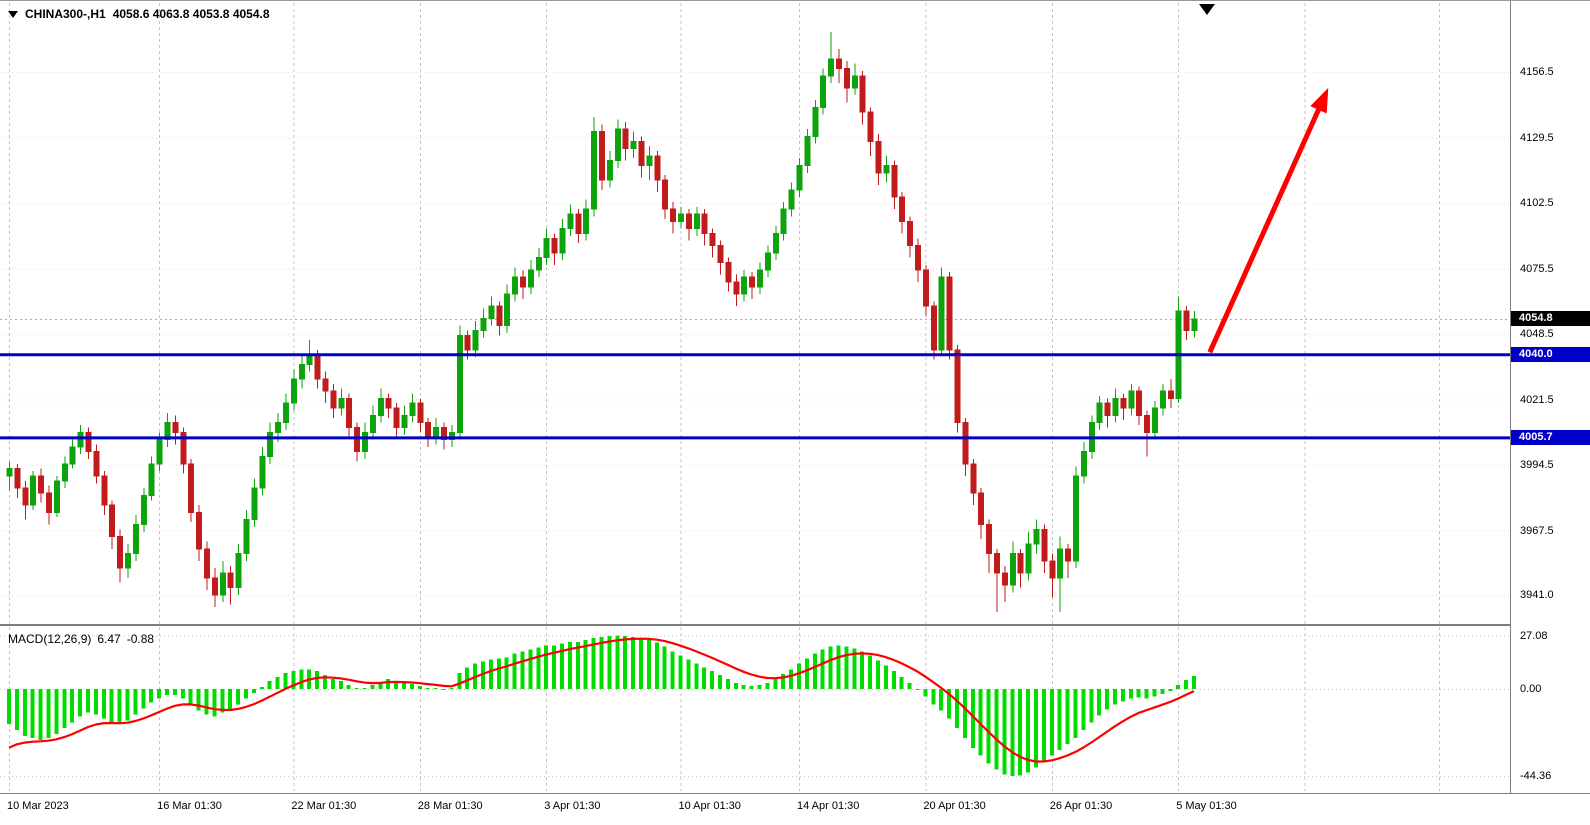  I want to click on price-axis-separator, so click(1510, 397).